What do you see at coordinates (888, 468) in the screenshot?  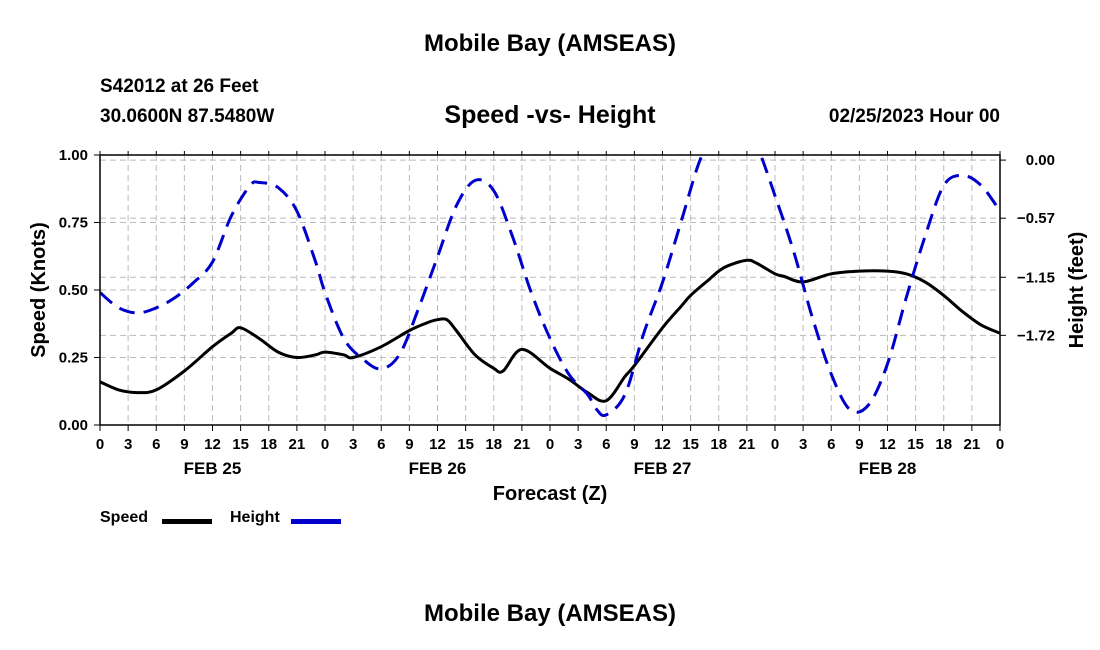 I see `date-label: FEB 28` at bounding box center [888, 468].